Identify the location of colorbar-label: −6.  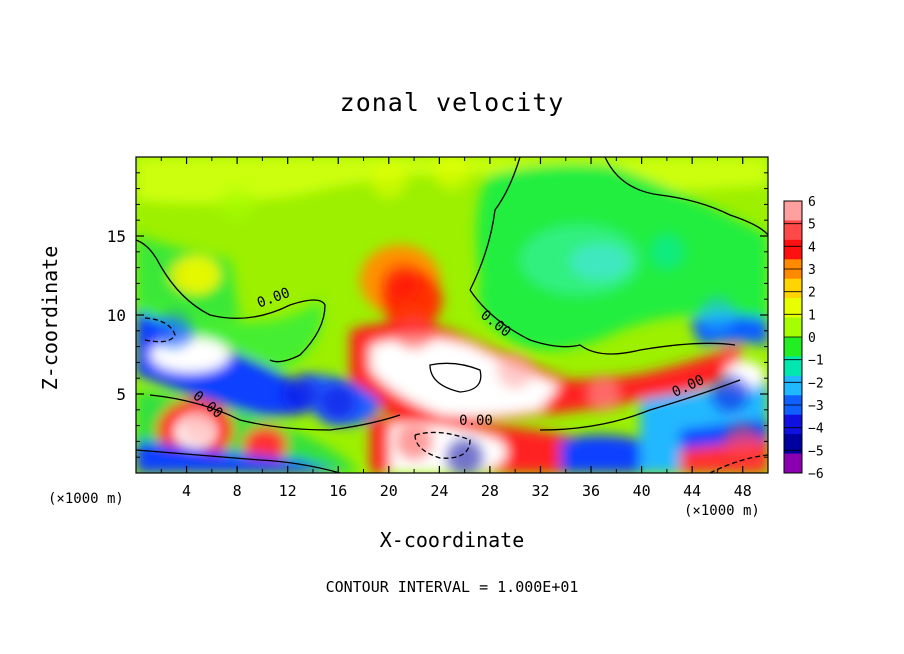
(816, 474).